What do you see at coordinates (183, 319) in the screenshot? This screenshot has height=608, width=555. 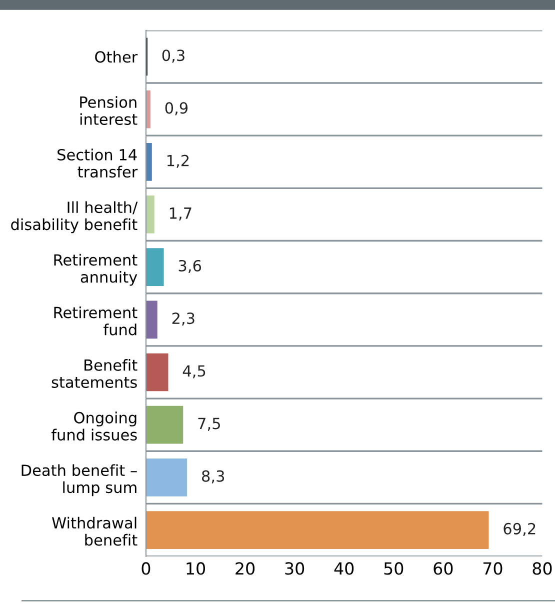 I see `data-label: 2,3` at bounding box center [183, 319].